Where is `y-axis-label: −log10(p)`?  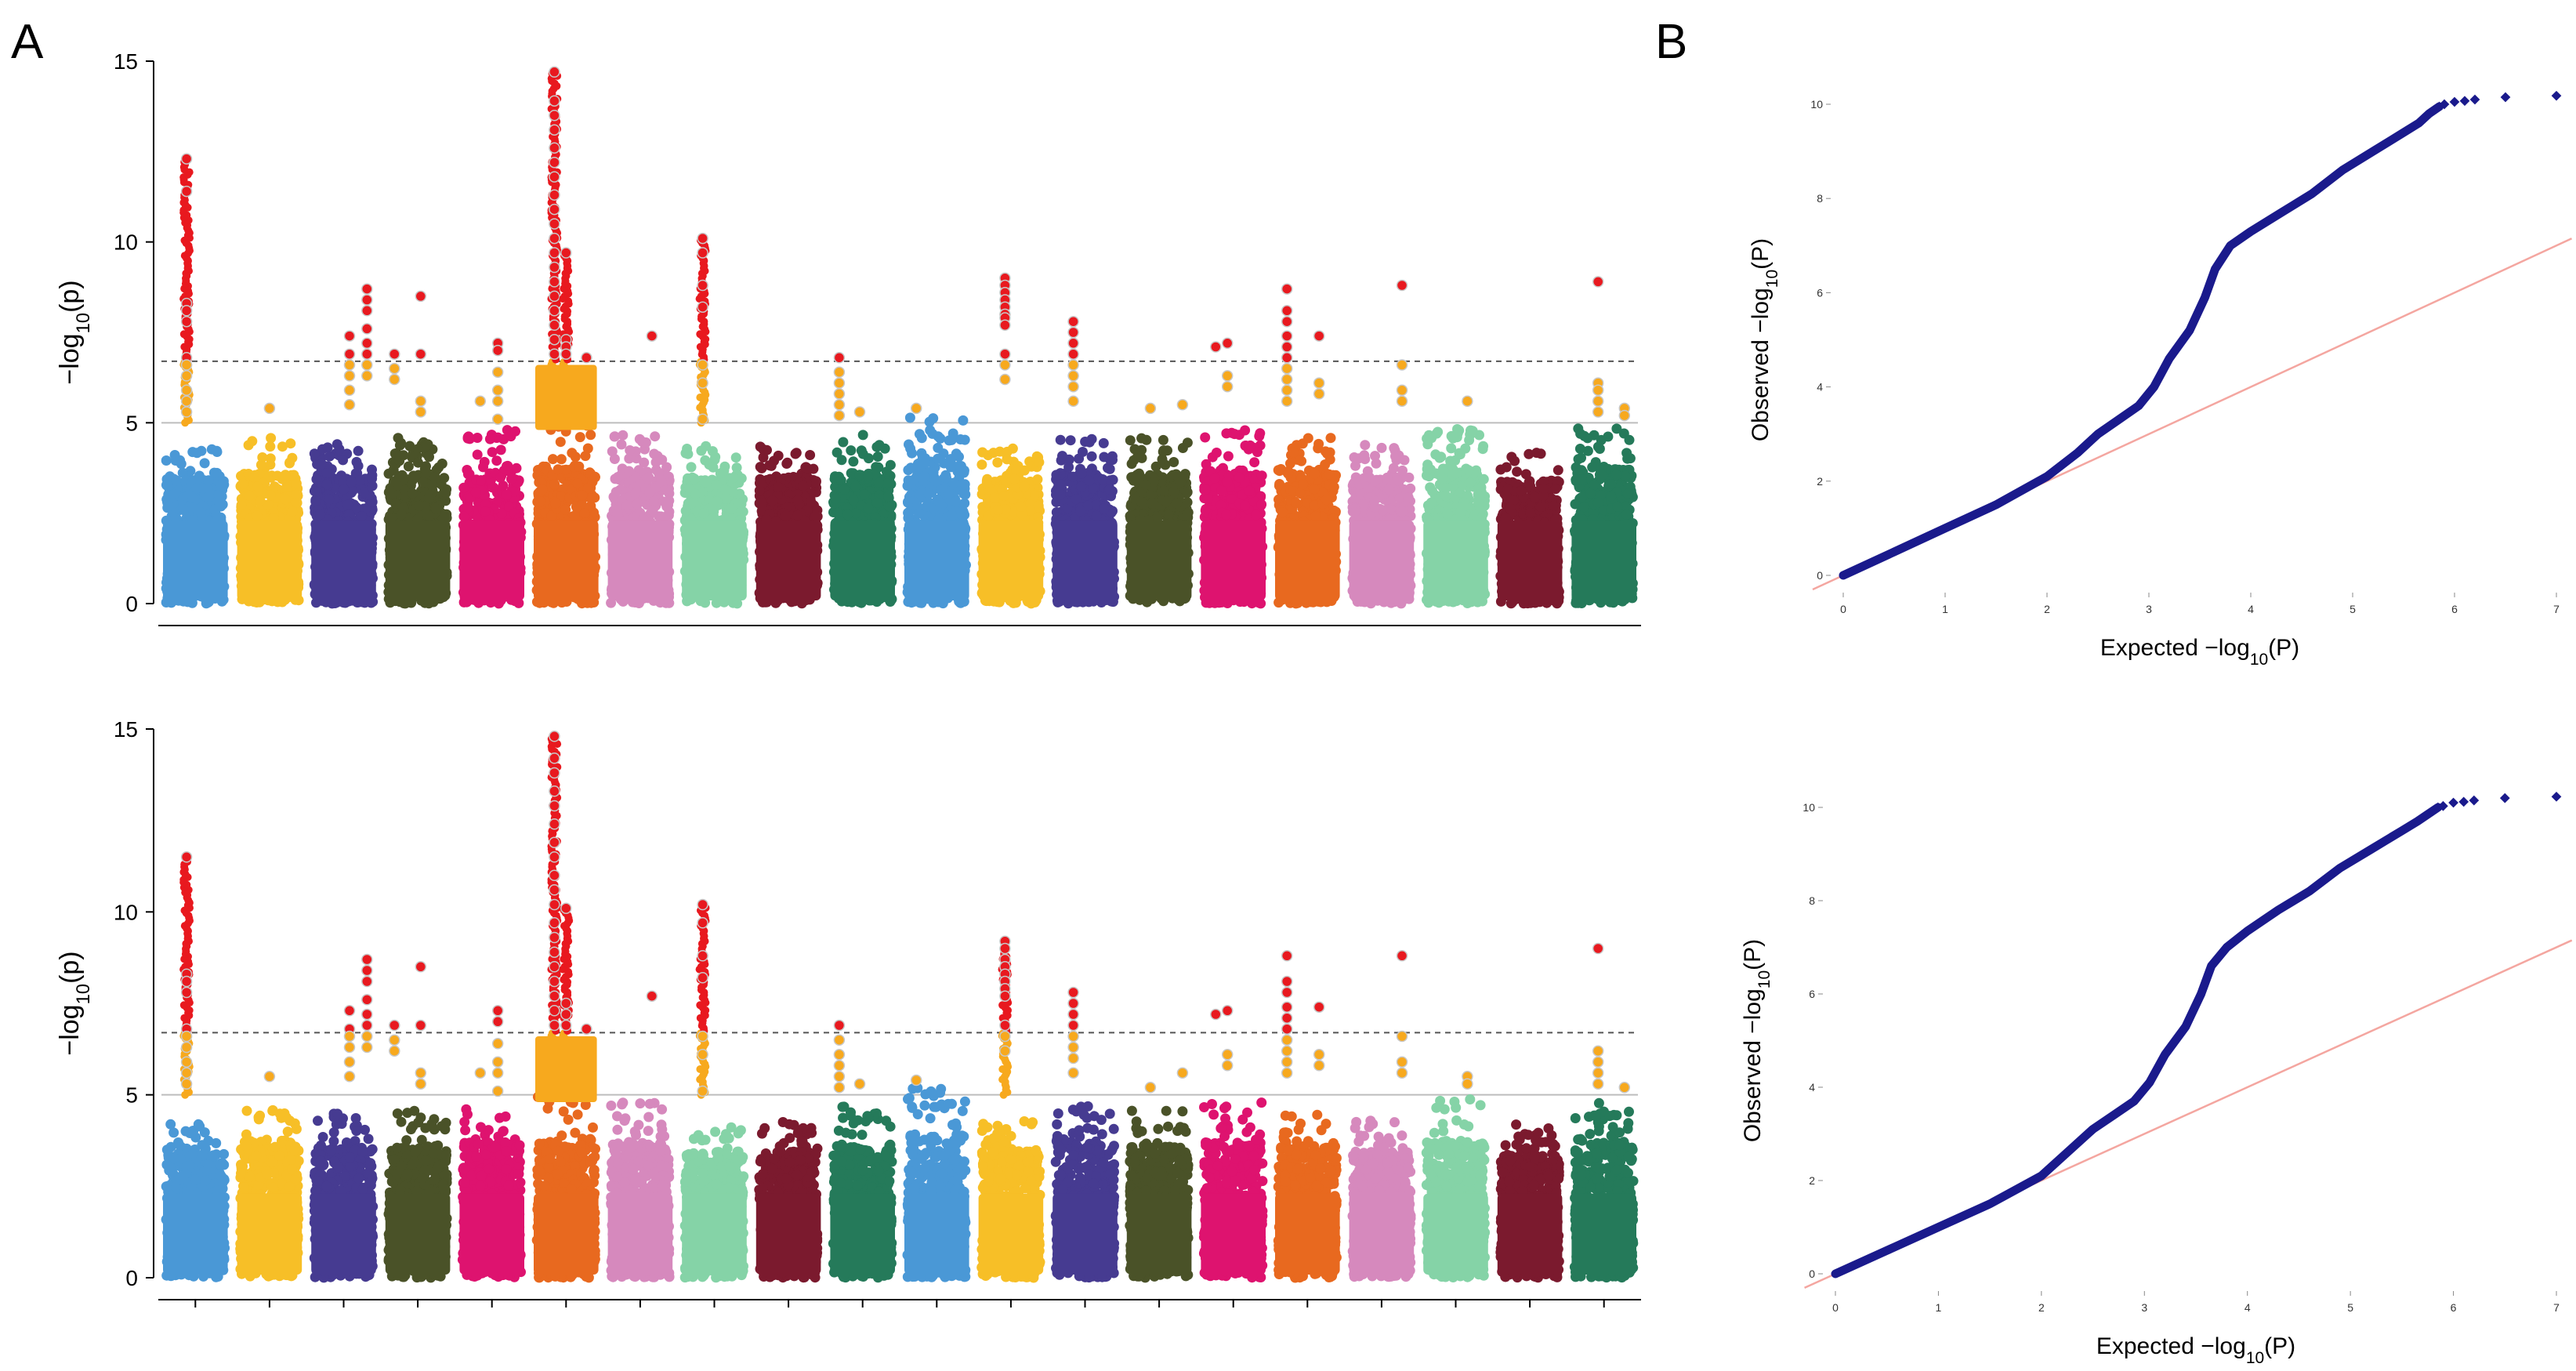
y-axis-label: −log10(p) is located at coordinates (74, 332).